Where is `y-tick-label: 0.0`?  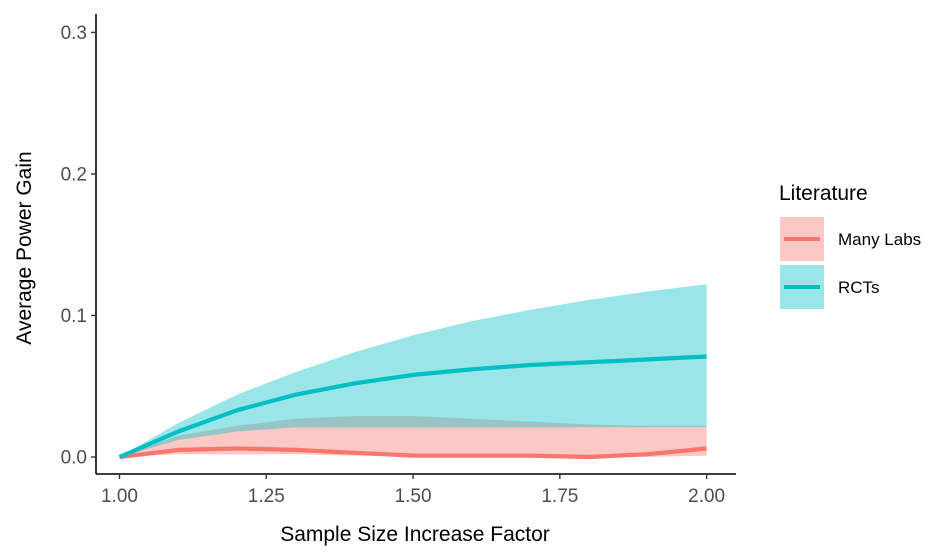
y-tick-label: 0.0 is located at coordinates (74, 458).